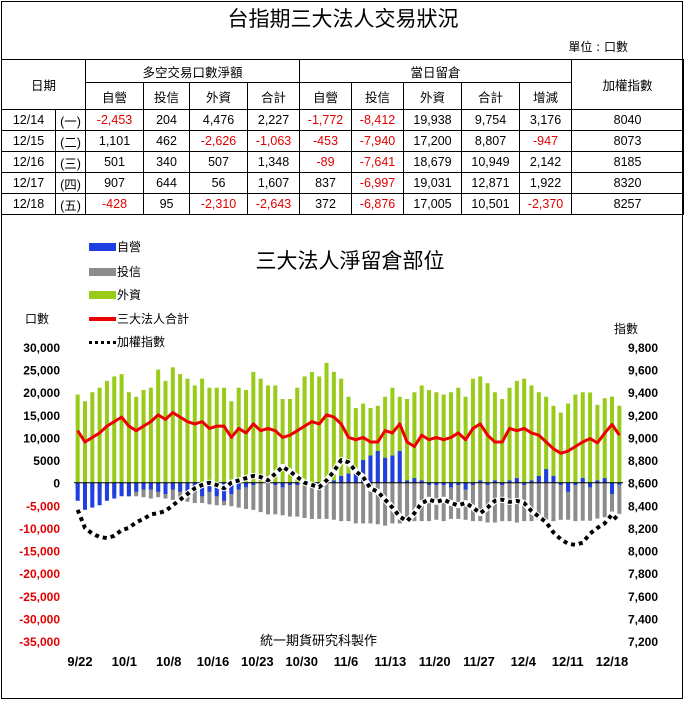  I want to click on col-header: 增減, so click(546, 96).